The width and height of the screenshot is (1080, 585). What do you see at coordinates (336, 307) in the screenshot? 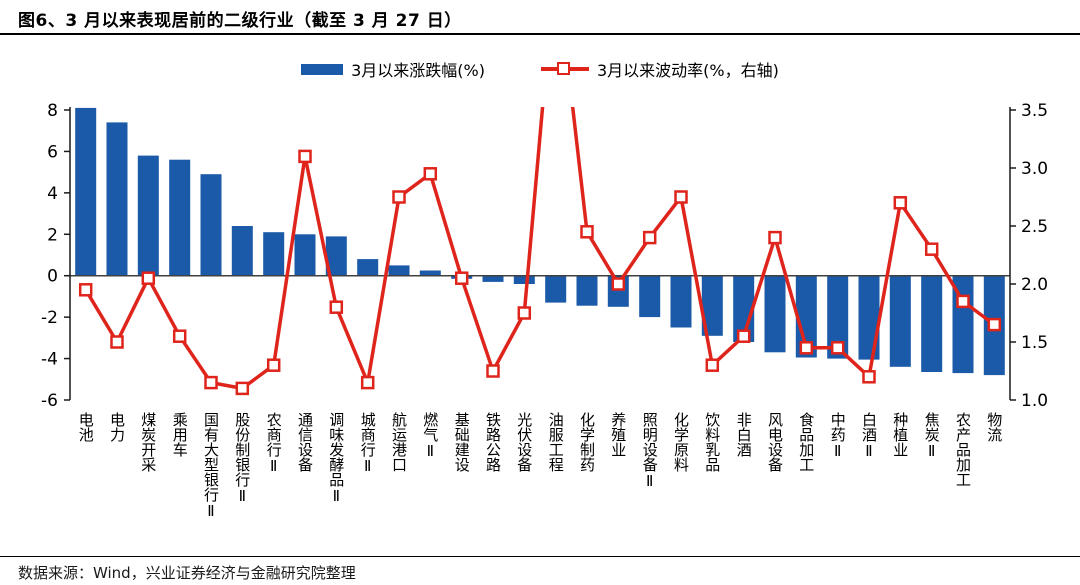
I see `line-marker-调味发酵品Ⅱ` at bounding box center [336, 307].